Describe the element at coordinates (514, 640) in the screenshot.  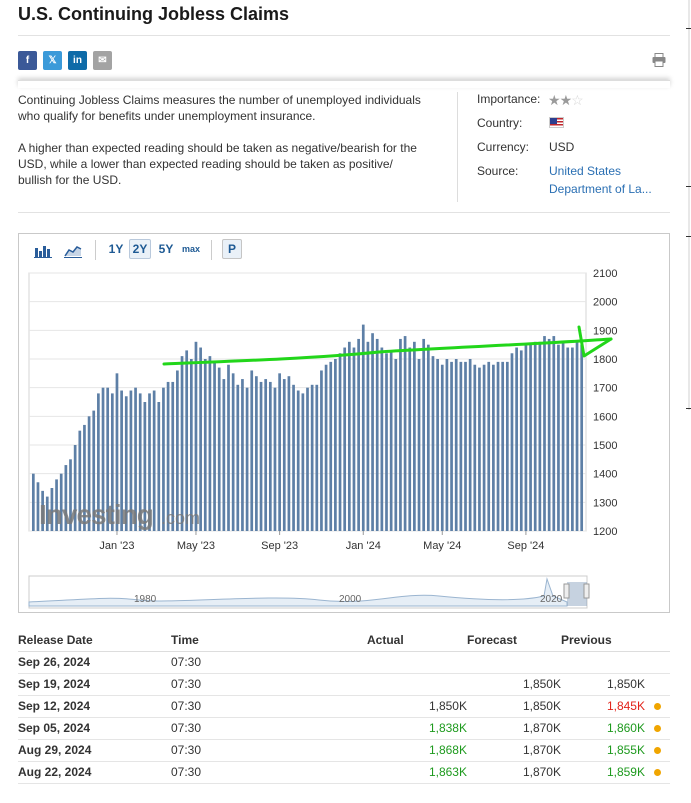
I see `header-forecast: Forecast` at that location.